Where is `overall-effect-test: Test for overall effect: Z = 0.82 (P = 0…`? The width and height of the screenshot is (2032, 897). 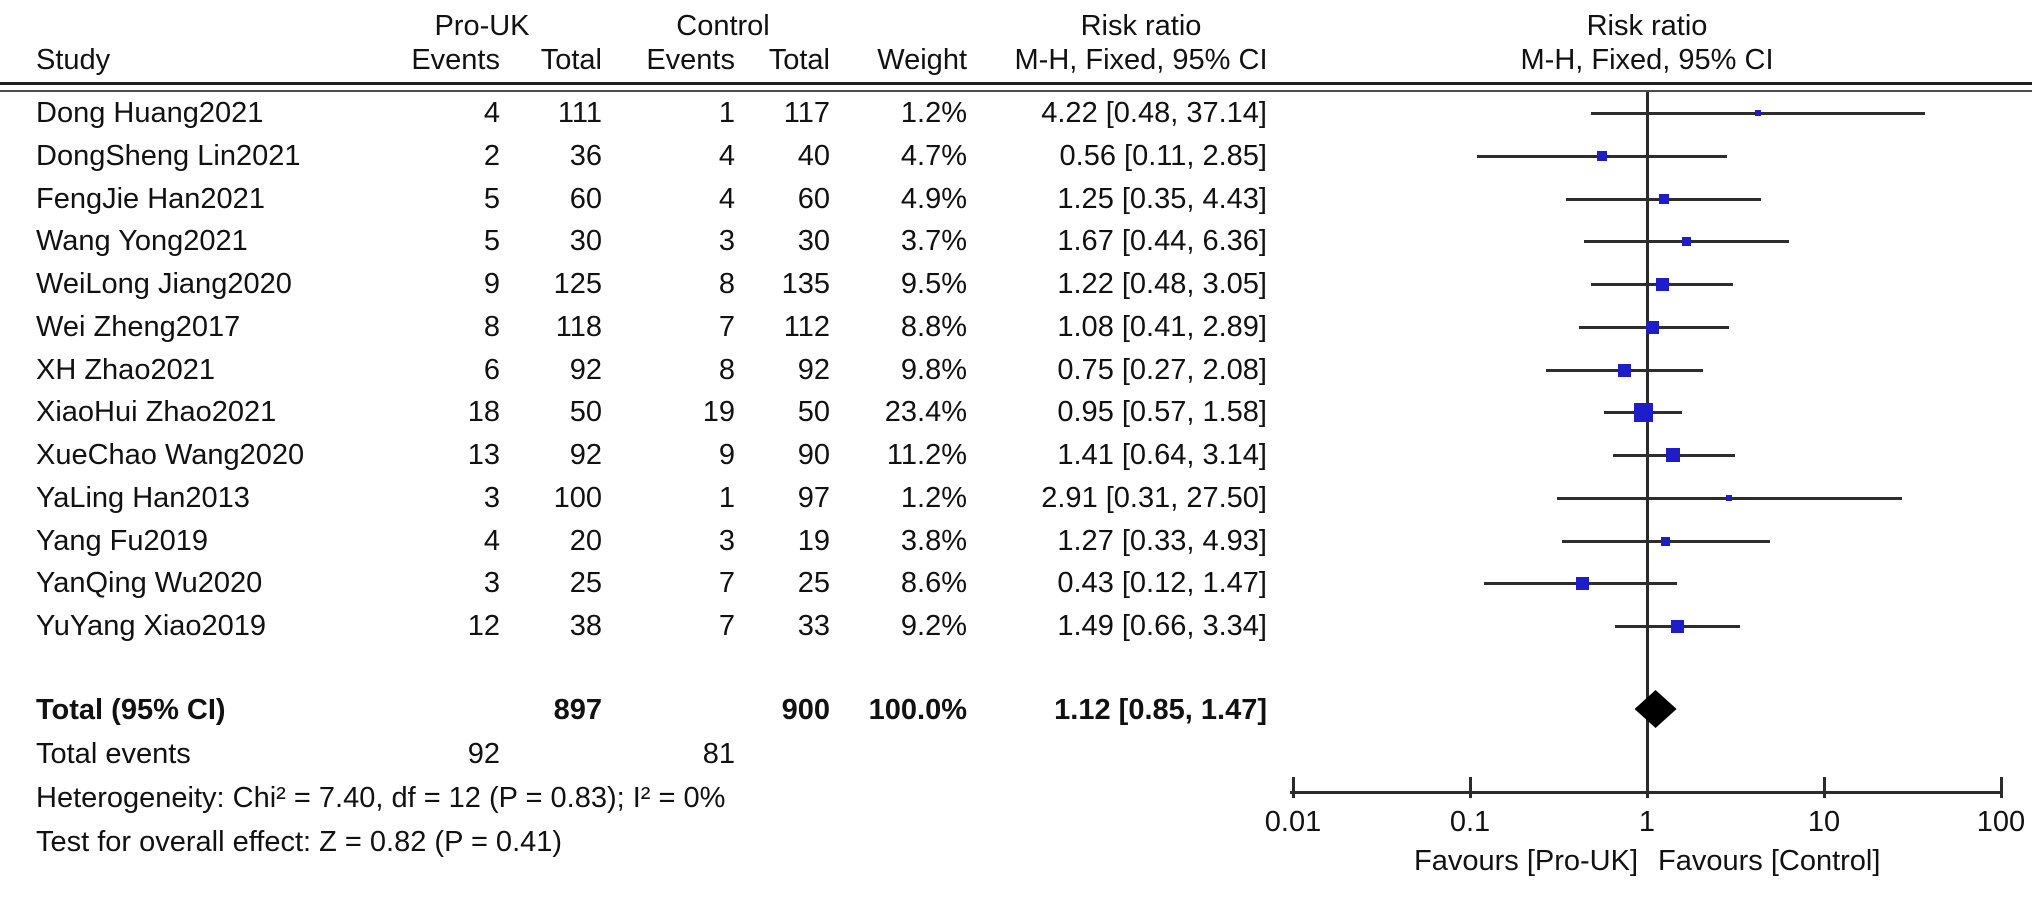
overall-effect-test: Test for overall effect: Z = 0.82 (P = 0… is located at coordinates (299, 842).